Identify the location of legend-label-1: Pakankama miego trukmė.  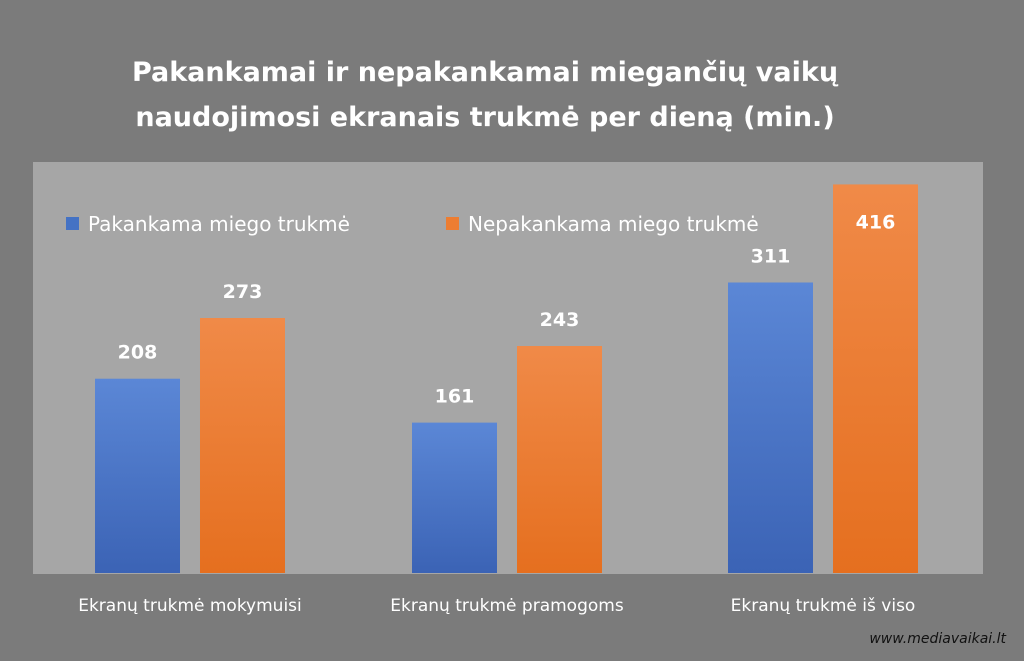
(219, 224).